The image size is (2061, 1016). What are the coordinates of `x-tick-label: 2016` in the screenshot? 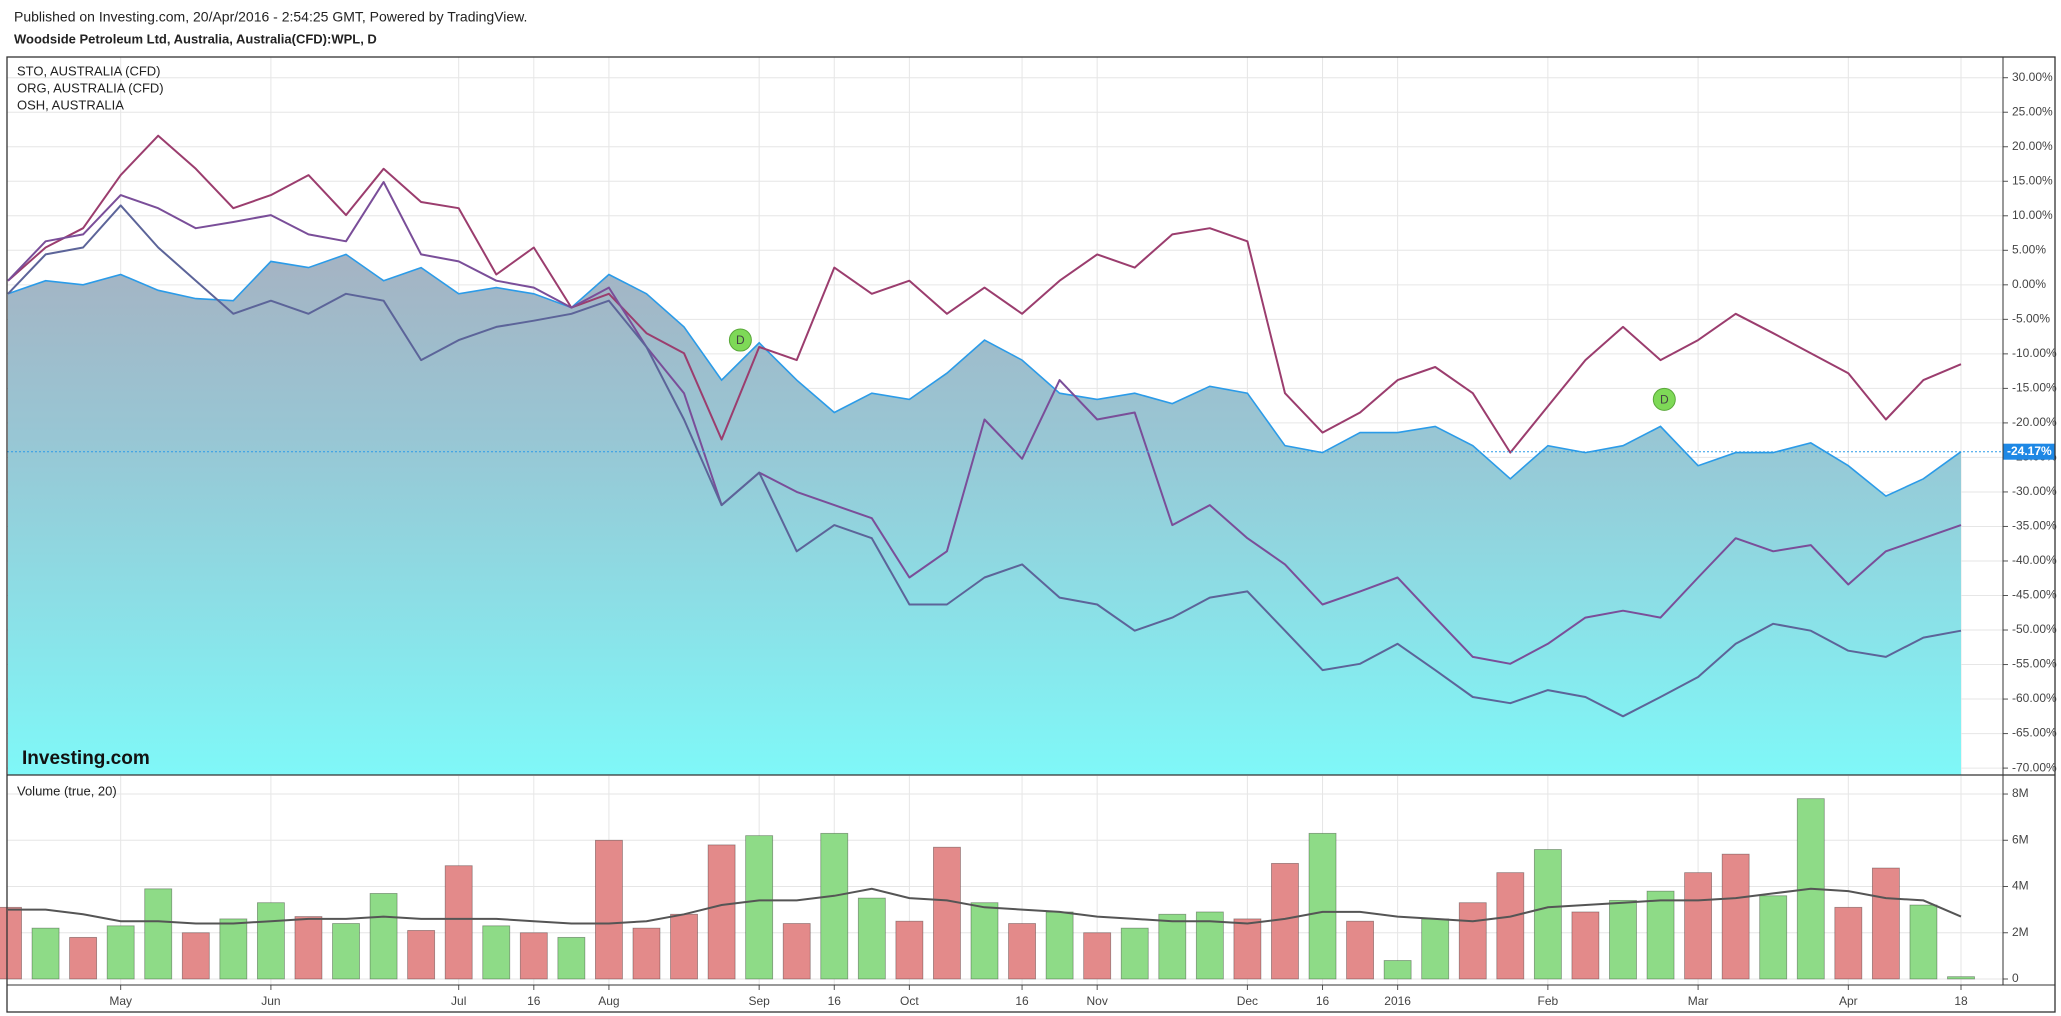 It's located at (1397, 1001).